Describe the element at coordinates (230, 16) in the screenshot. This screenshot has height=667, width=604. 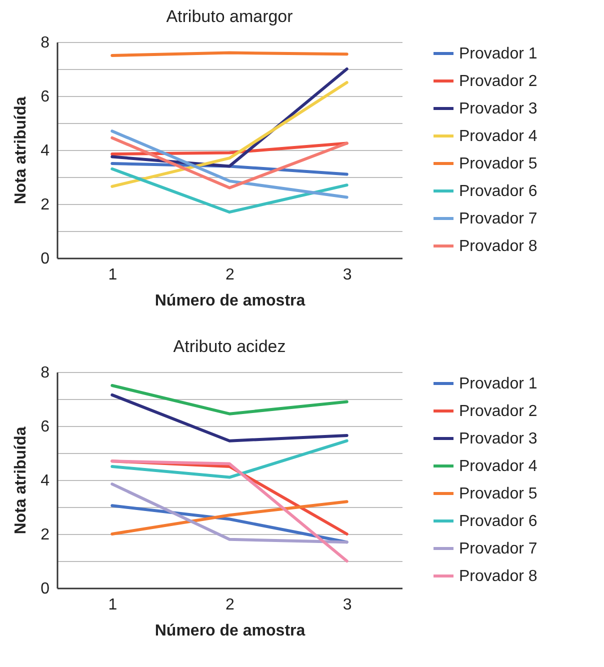
I see `chart-title: Atributo amargor` at that location.